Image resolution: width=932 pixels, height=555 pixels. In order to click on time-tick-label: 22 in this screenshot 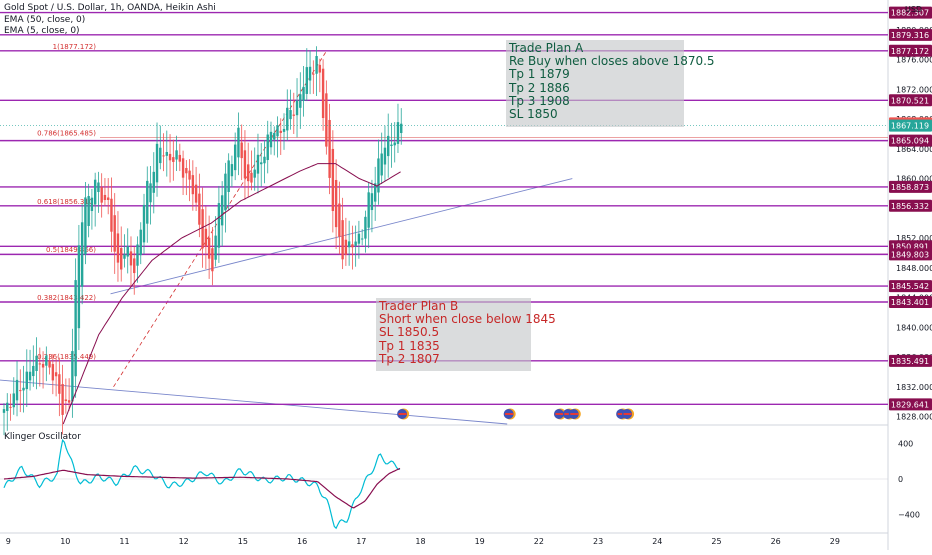, I will do `click(539, 541)`.